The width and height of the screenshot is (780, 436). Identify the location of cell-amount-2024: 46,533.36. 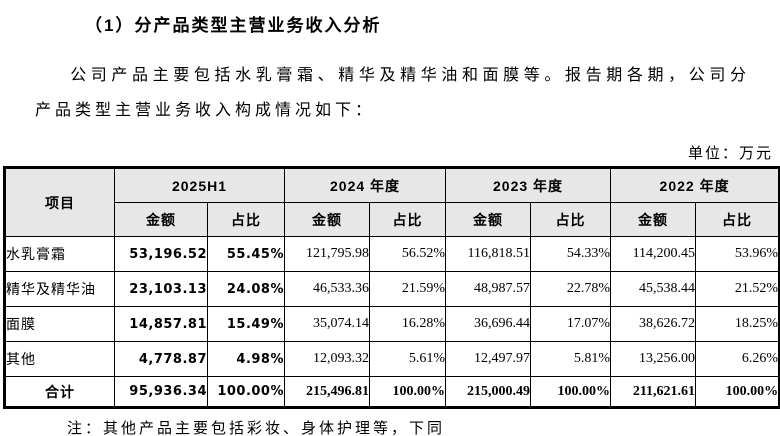
(327, 289).